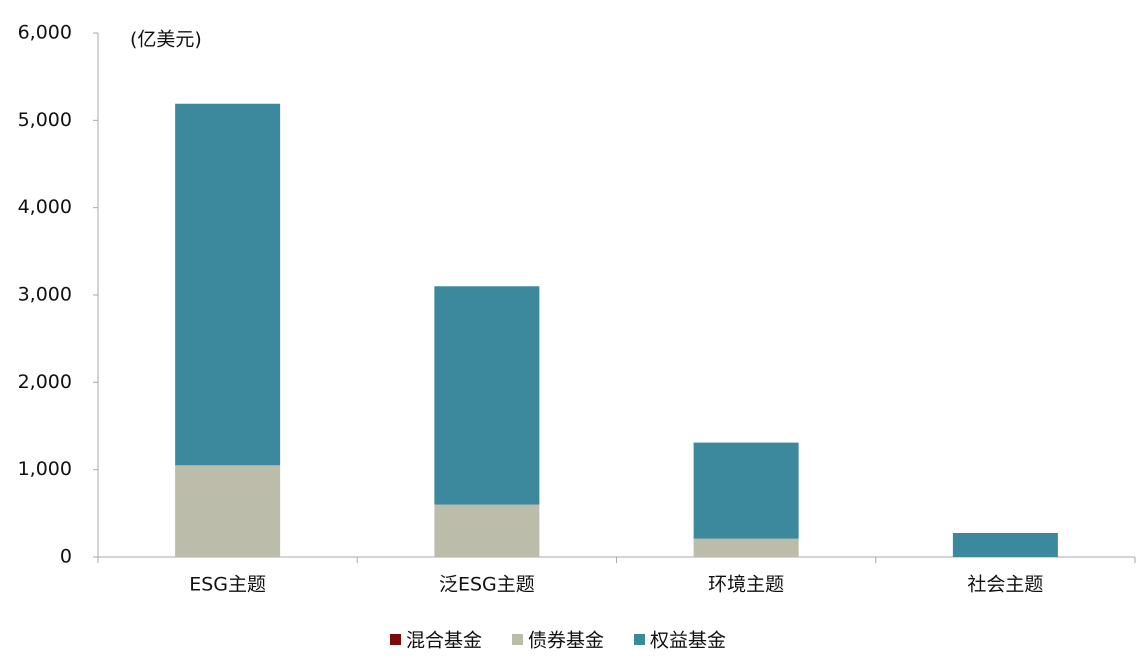  I want to click on unit-label: (亿美元), so click(166, 40).